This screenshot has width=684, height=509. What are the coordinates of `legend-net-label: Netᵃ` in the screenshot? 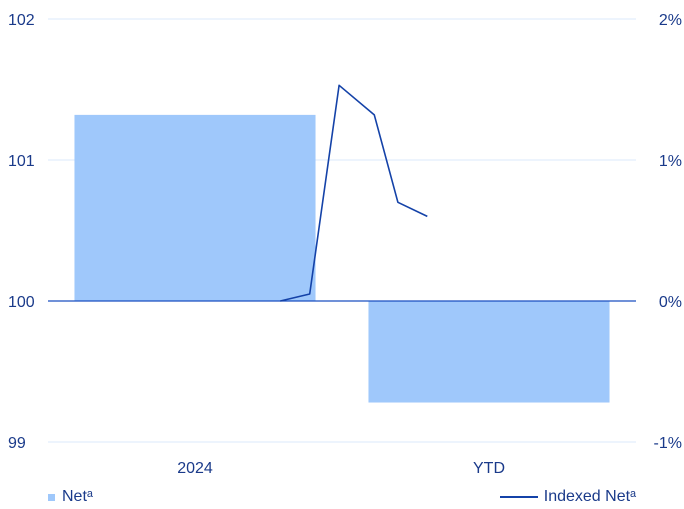 It's located at (77, 496).